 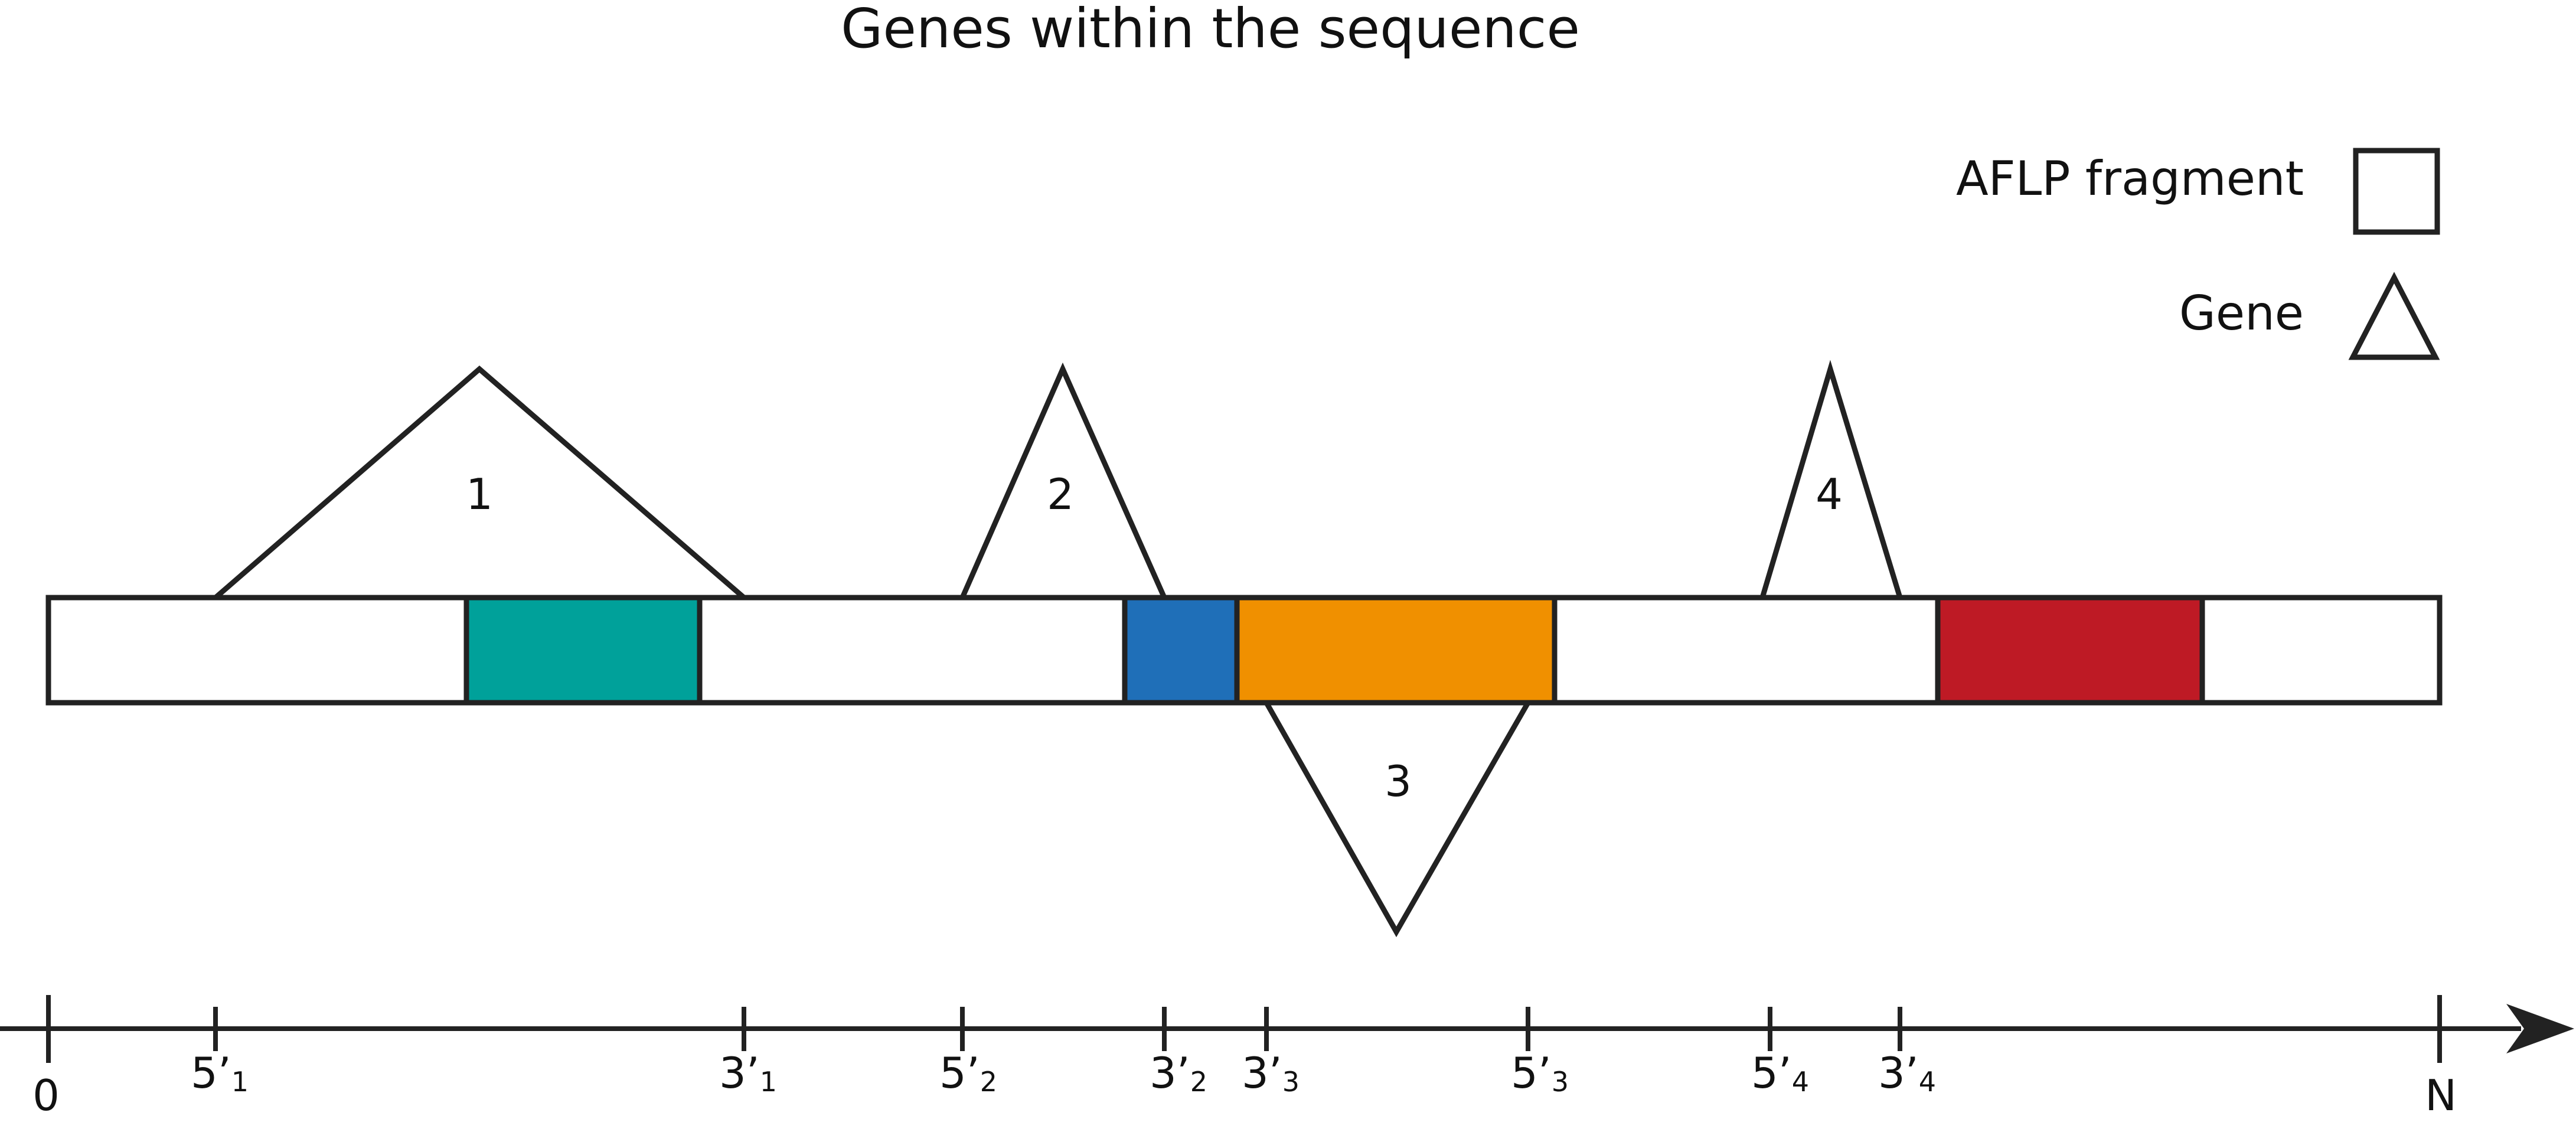 I want to click on sequence-bar, so click(x=1244, y=651).